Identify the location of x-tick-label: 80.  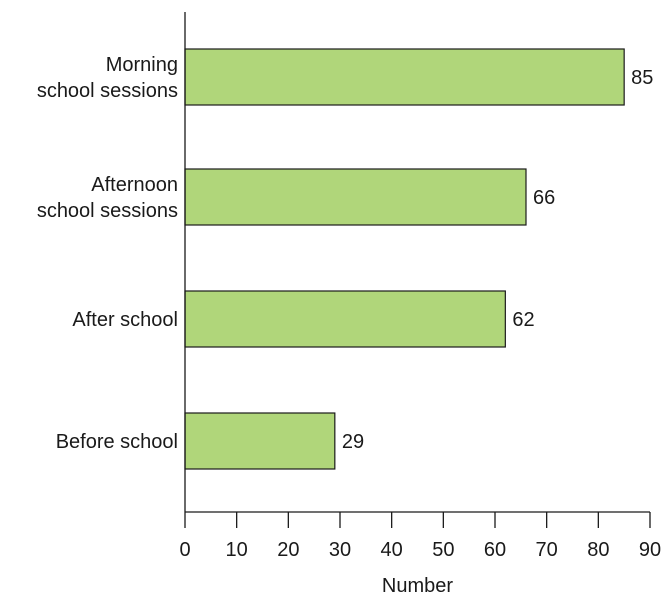
(598, 550).